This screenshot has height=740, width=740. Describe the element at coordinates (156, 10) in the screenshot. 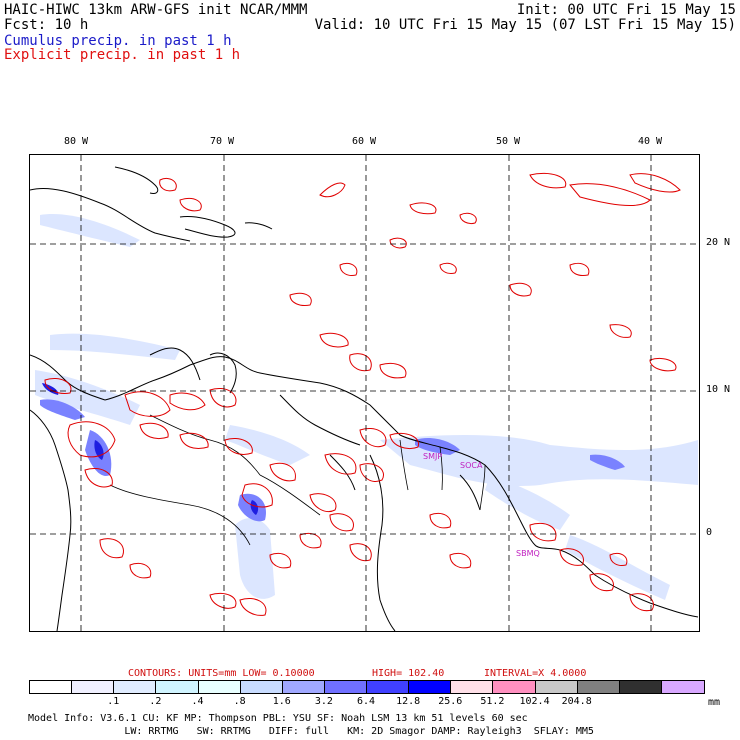

I see `model-title: HAIC-HIWC 13km ARW-GFS init NCAR/MMM` at that location.